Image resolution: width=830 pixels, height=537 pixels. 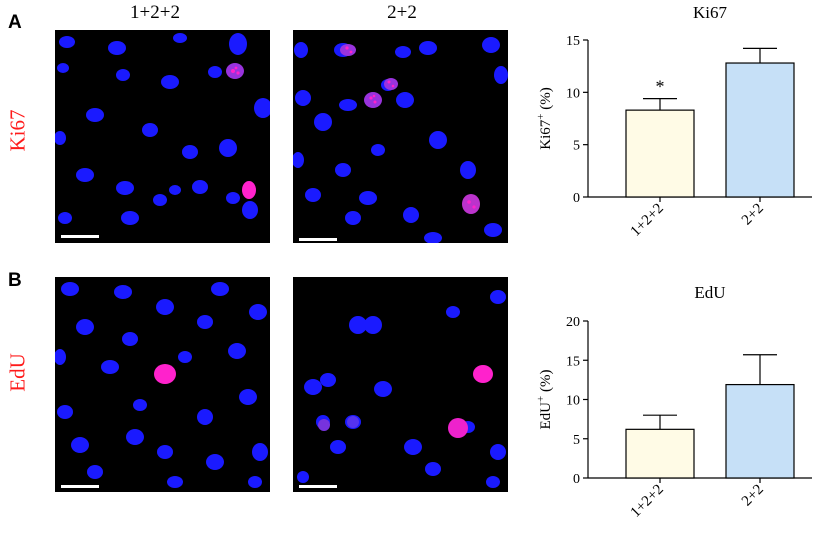 I want to click on y-axis-label-main: Ki67, so click(x=546, y=134).